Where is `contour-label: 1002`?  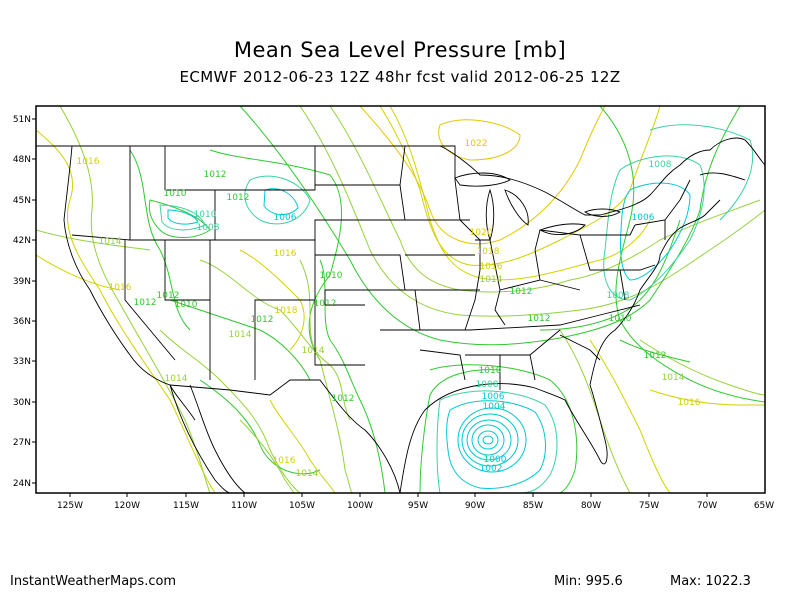
contour-label: 1002 is located at coordinates (491, 469).